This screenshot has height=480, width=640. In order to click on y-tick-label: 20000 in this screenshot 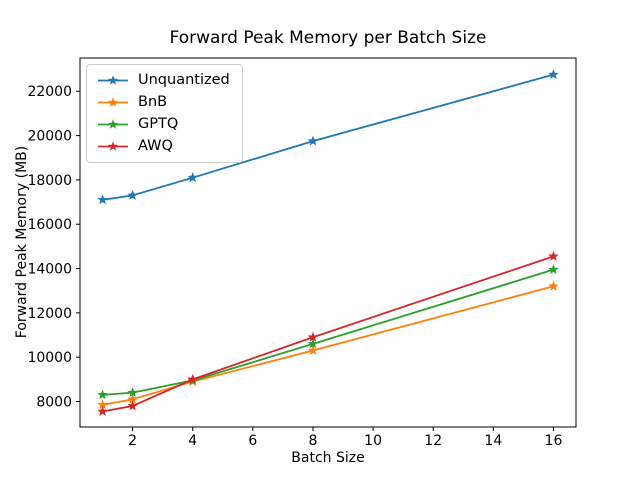, I will do `click(49, 137)`.